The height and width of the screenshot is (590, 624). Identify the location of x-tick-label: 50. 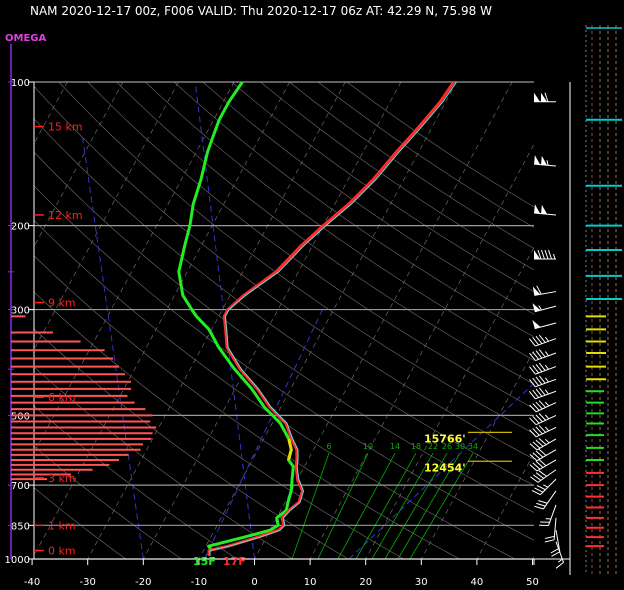
(532, 582).